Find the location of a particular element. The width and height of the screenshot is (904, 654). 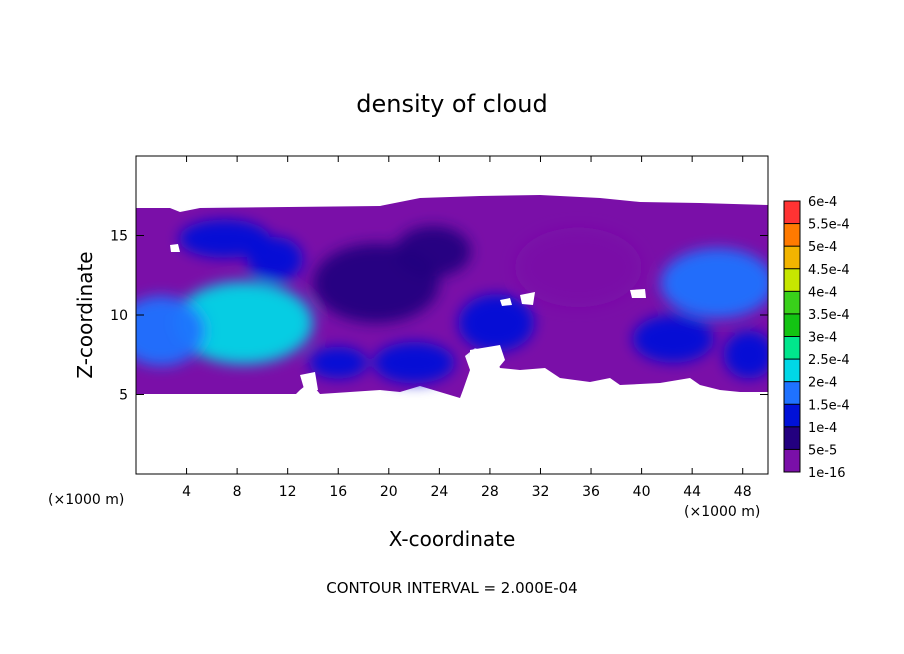

x-axis-label: X-coordinate is located at coordinates (452, 539).